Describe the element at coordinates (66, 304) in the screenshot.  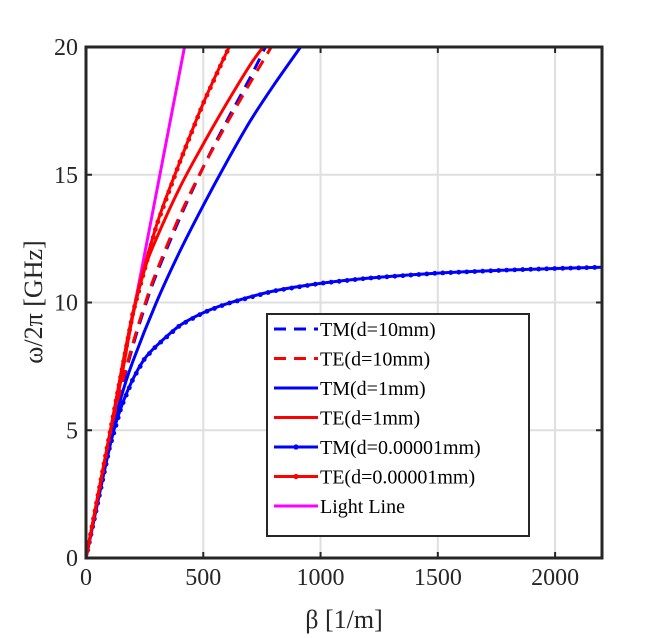
I see `y-tick-label: 10` at that location.